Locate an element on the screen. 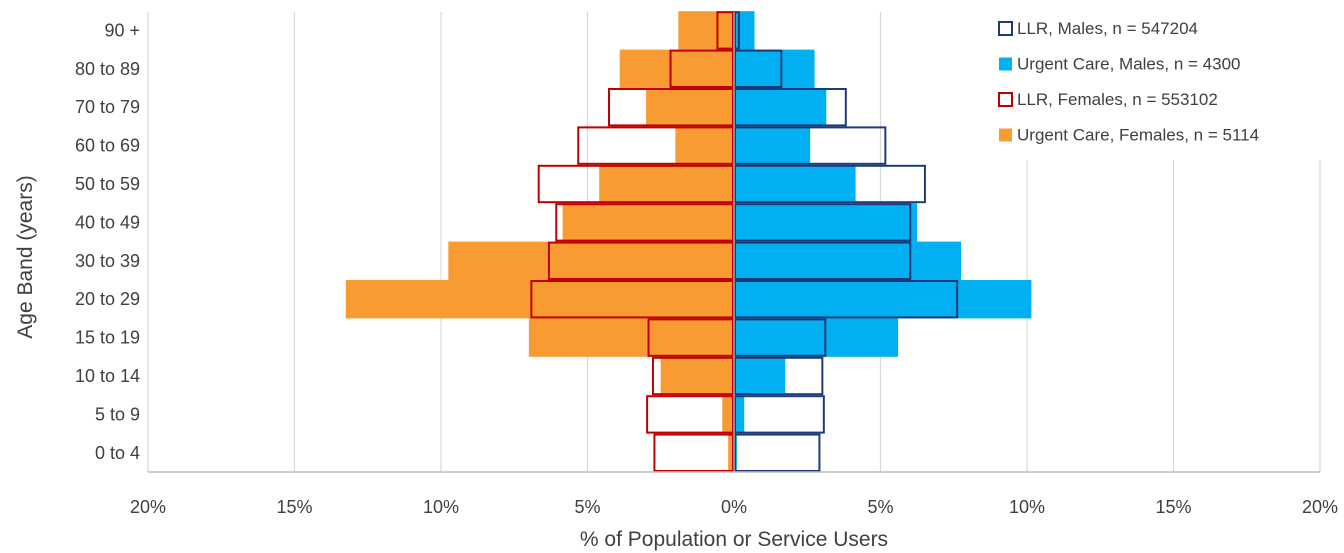  x-tick-labels: 20% 15% 10% 5% 0% 5% 10% 15% 20% is located at coordinates (734, 507).